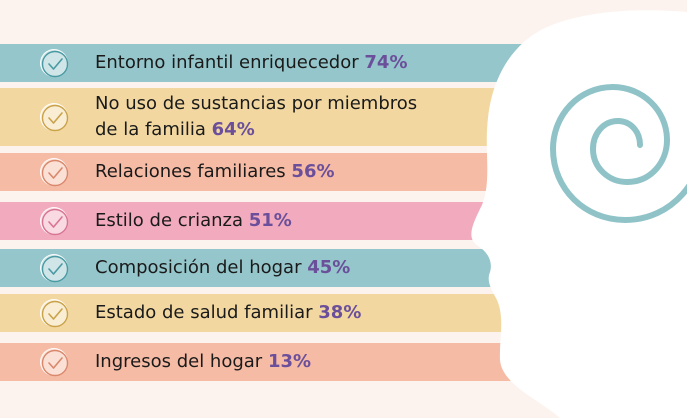 This screenshot has height=418, width=687. I want to click on category-text: Estilo de crianza, so click(169, 220).